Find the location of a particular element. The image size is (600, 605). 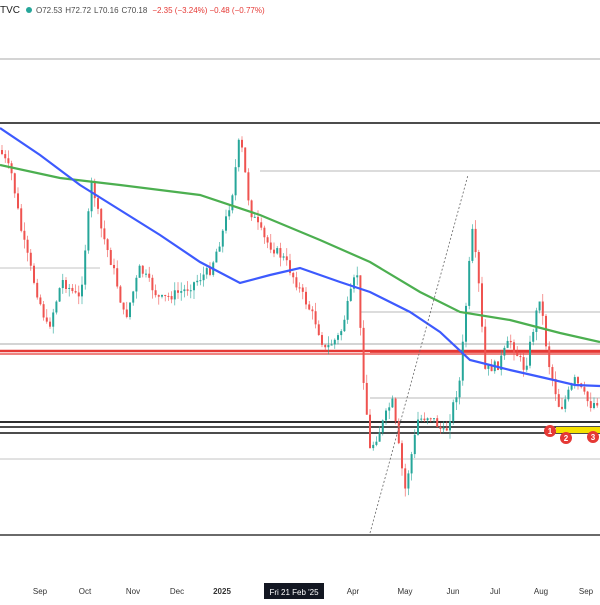

close-value: C70.18 is located at coordinates (134, 10).